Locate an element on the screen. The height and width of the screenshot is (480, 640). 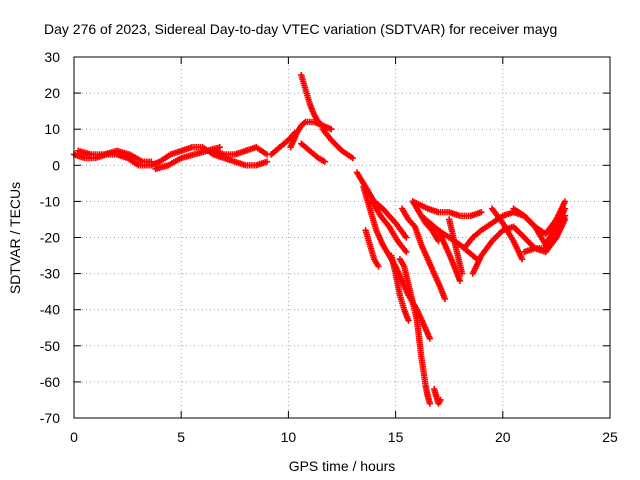
series-track-w is located at coordinates (449, 256).